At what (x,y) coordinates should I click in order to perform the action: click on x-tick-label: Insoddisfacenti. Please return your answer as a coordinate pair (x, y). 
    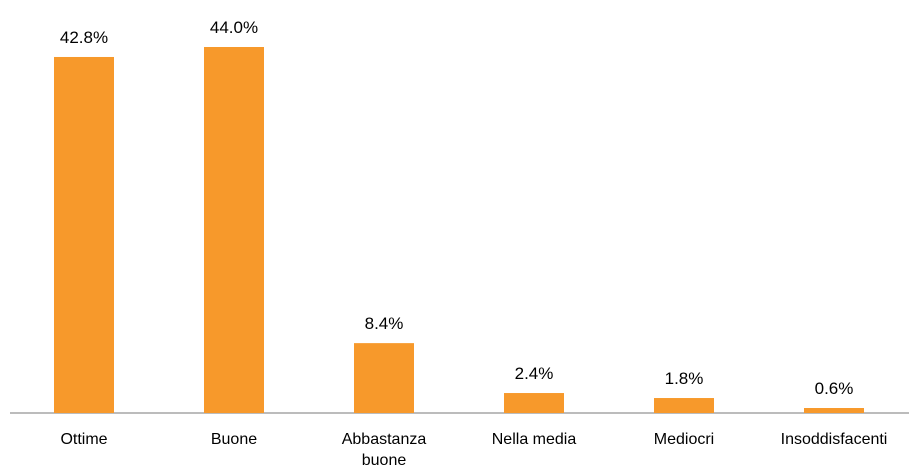
    Looking at the image, I should click on (834, 439).